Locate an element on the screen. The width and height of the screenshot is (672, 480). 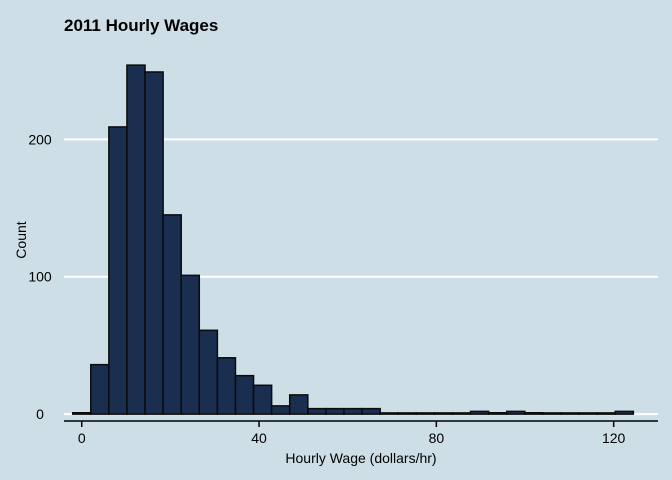
y-axis-label: Count is located at coordinates (21, 239).